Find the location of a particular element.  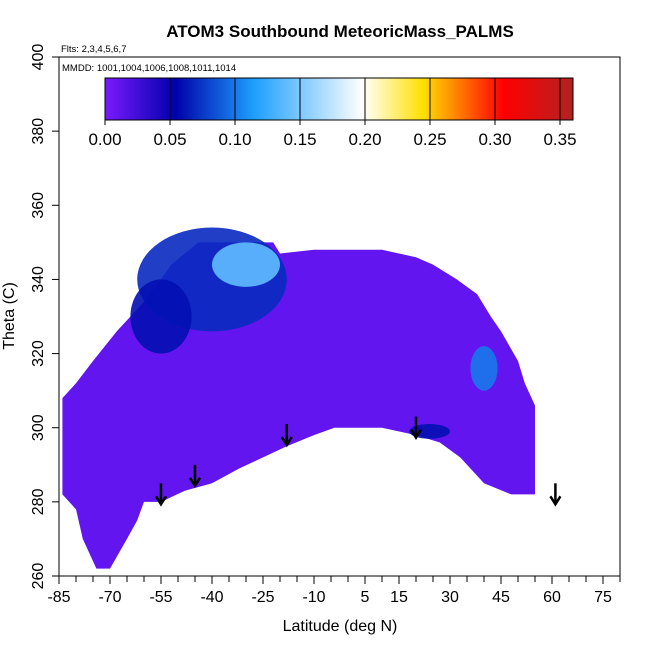

colorbar-tick-label: 0.25 is located at coordinates (429, 139).